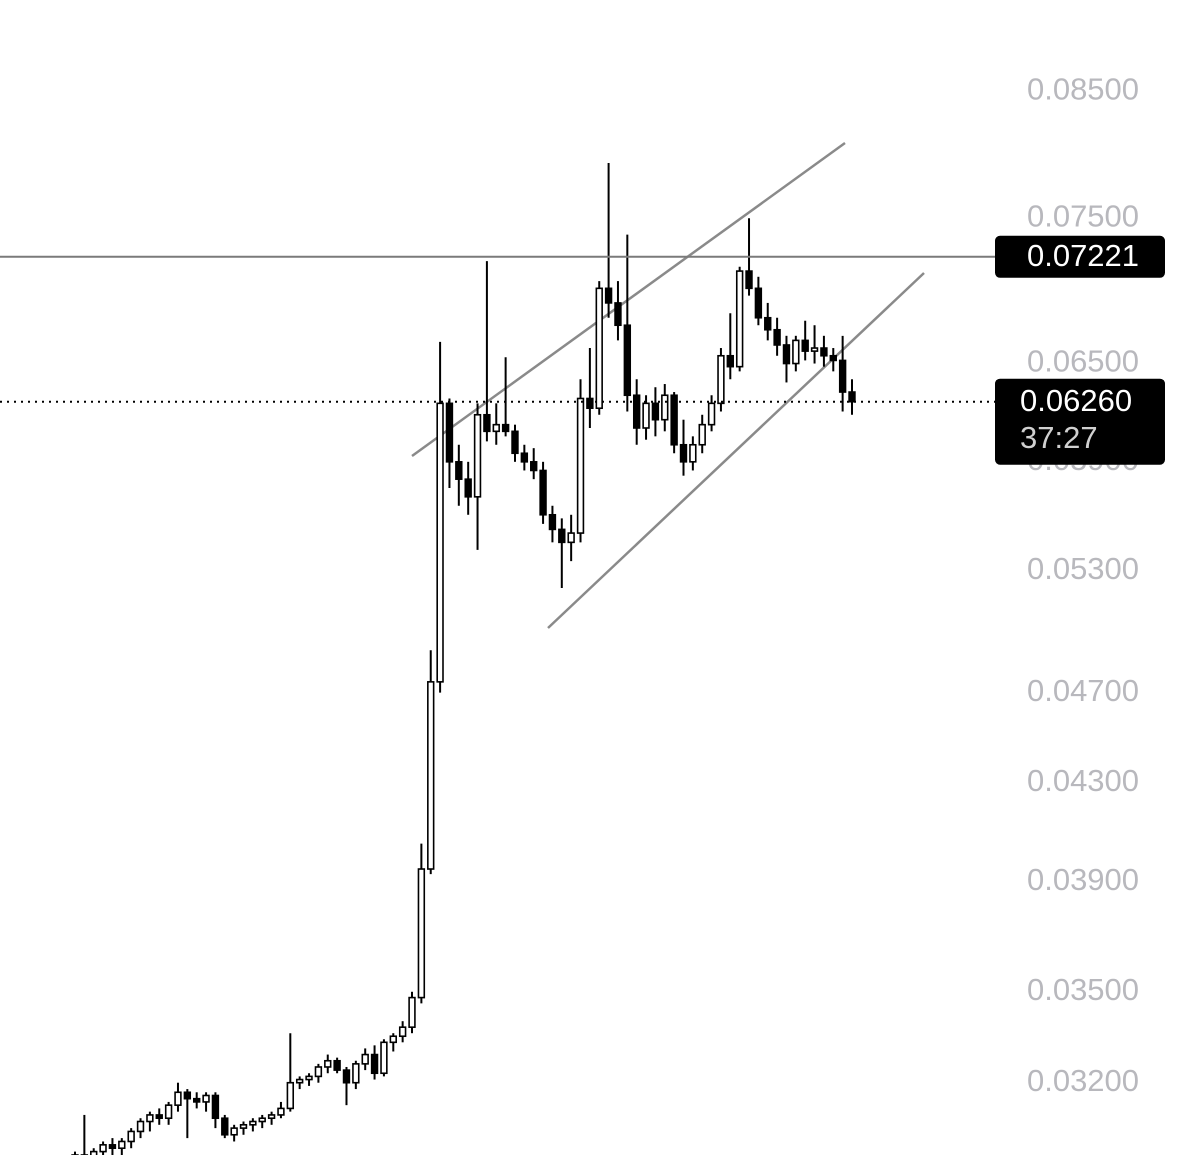 The image size is (1200, 1155). What do you see at coordinates (1083, 215) in the screenshot?
I see `y-tick-label: 0.07500` at bounding box center [1083, 215].